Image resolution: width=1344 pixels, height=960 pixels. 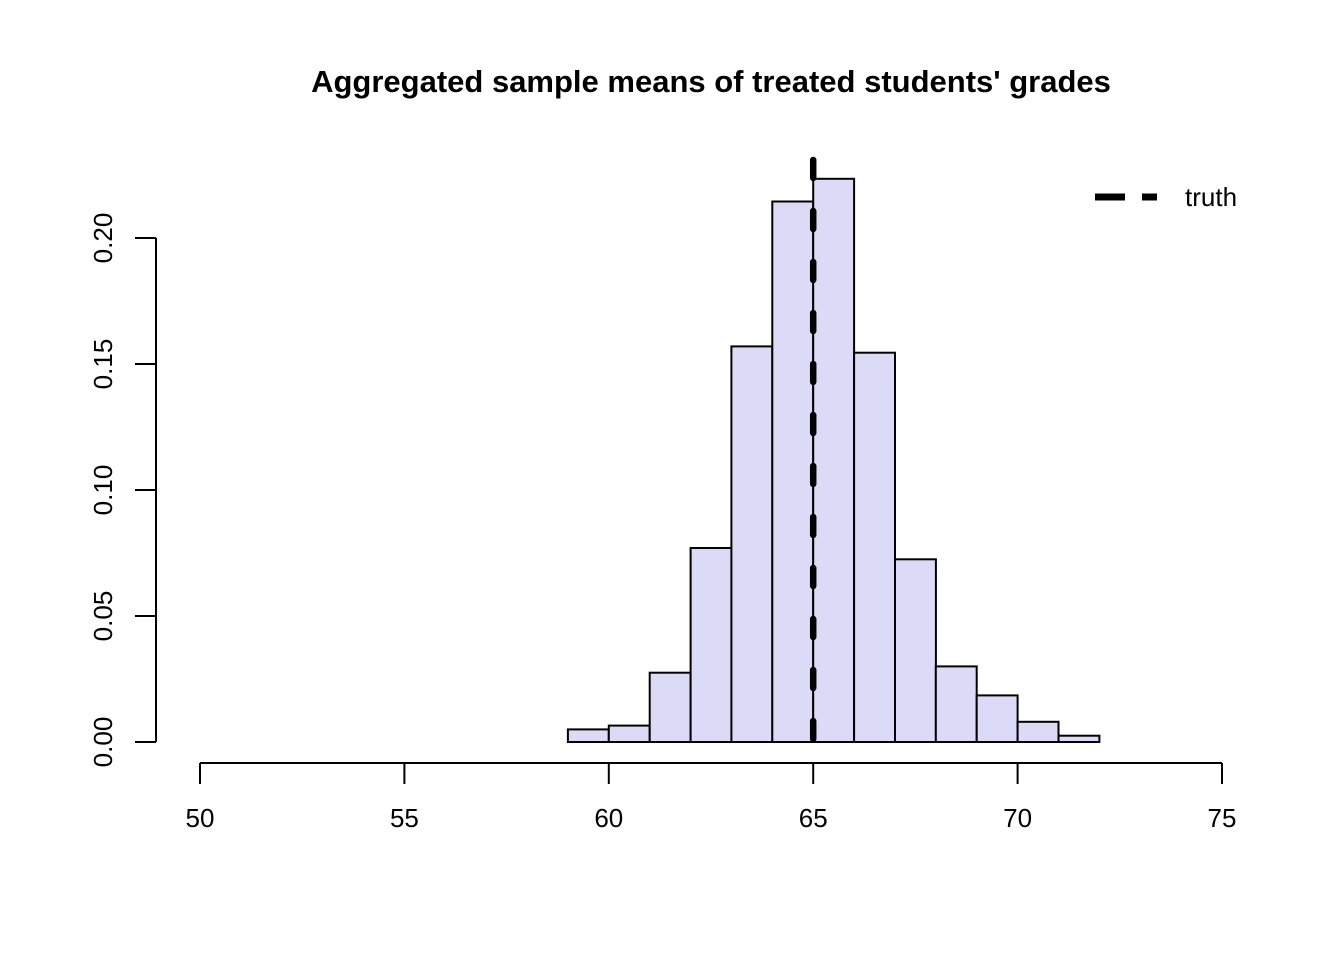 I want to click on legend-label: truth, so click(x=1211, y=197).